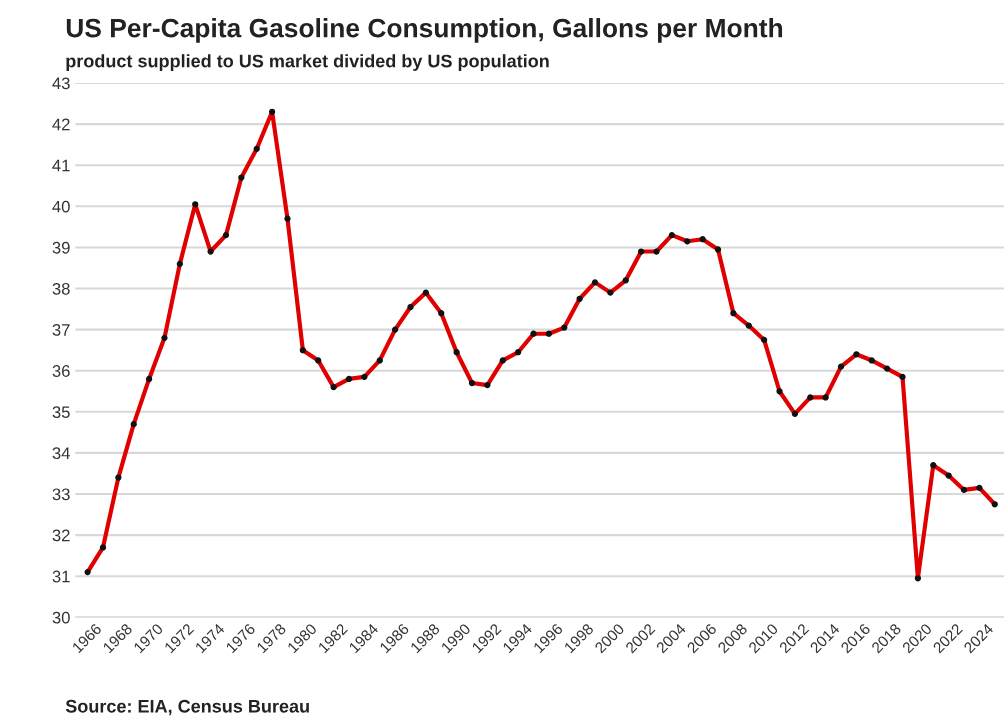 Image resolution: width=1004 pixels, height=722 pixels. What do you see at coordinates (61, 617) in the screenshot?
I see `y-tick-label: 30` at bounding box center [61, 617].